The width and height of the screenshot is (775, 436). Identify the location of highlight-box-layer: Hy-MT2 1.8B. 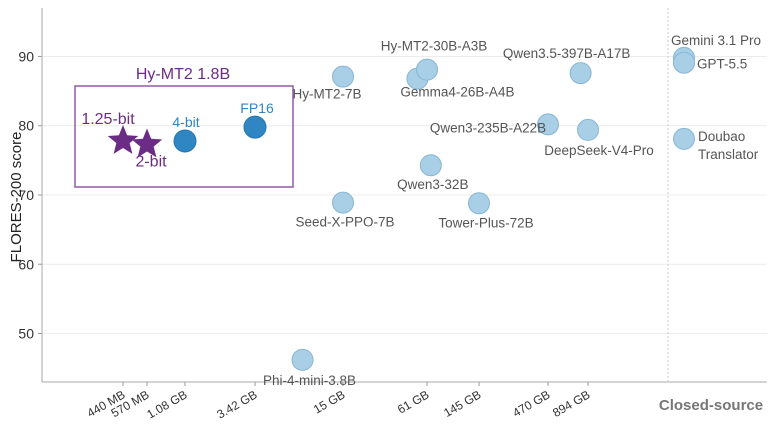
(184, 127).